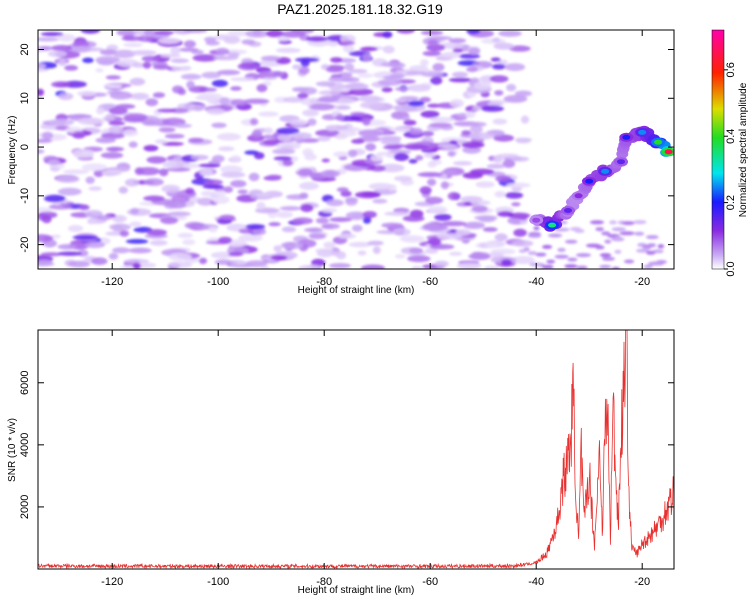  I want to click on snr-y-axis-label: SNR (10 * v/v), so click(12, 450).